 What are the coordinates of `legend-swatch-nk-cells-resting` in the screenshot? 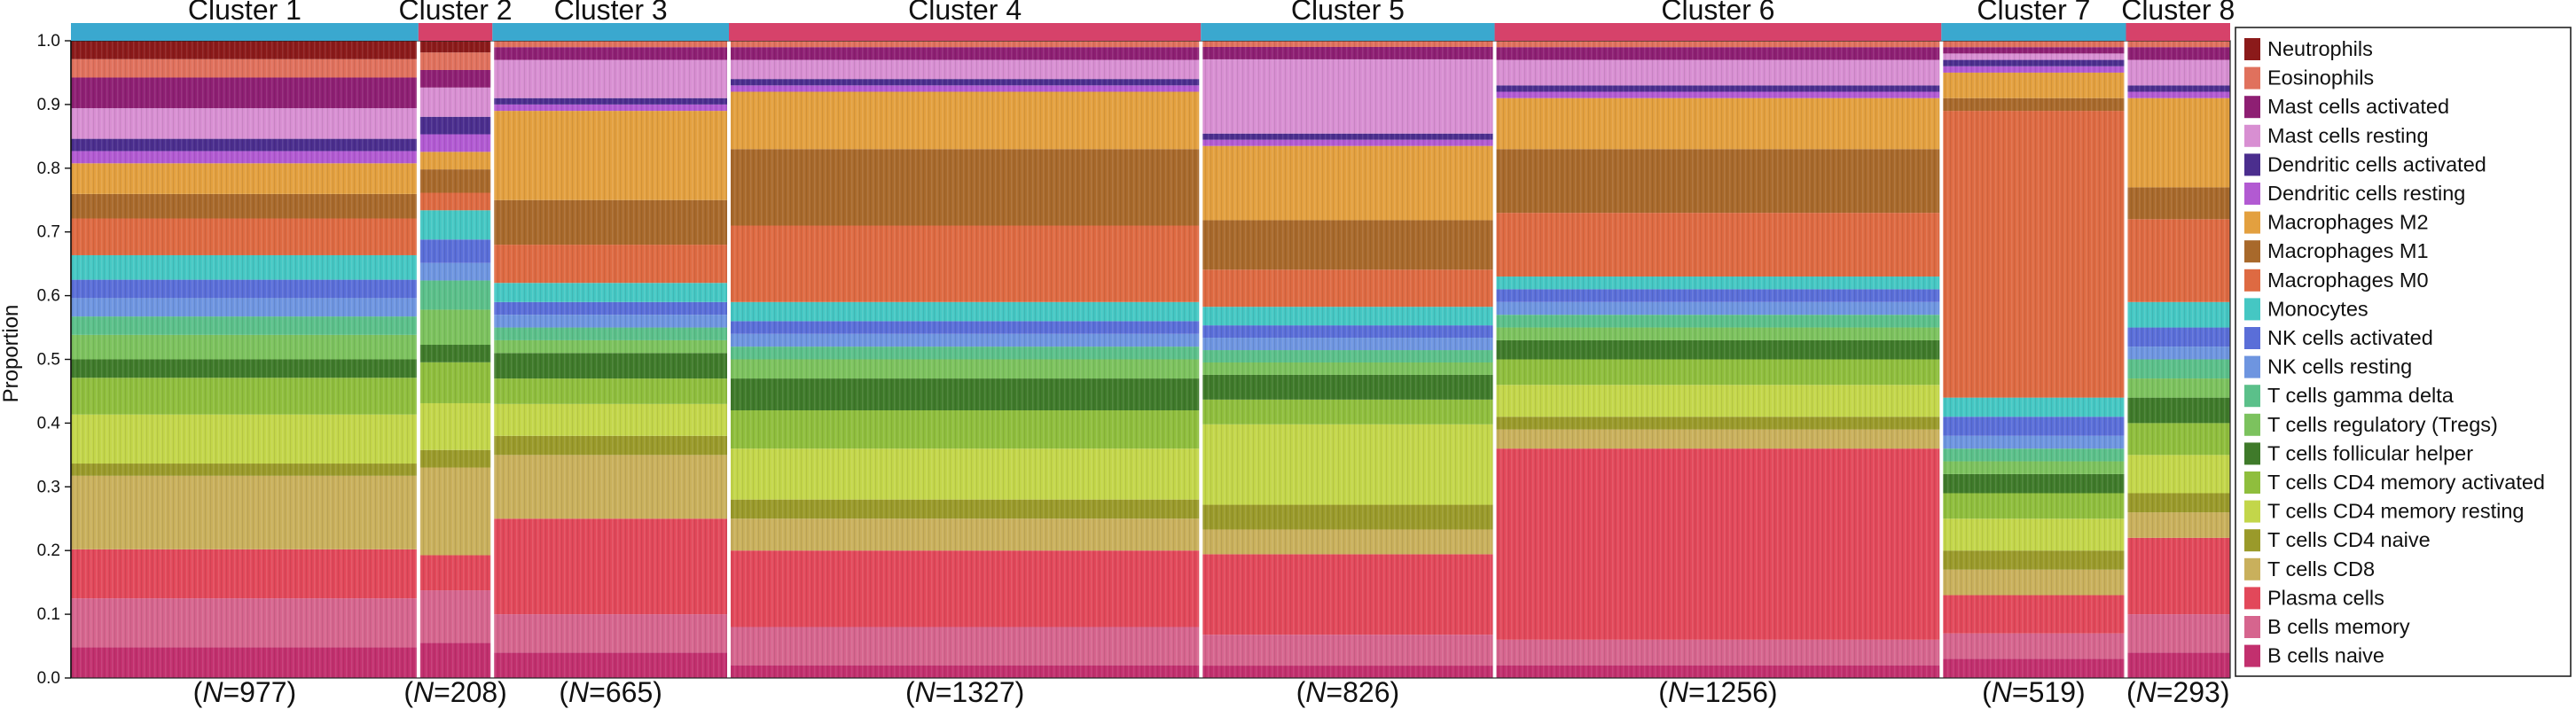 It's located at (2252, 366).